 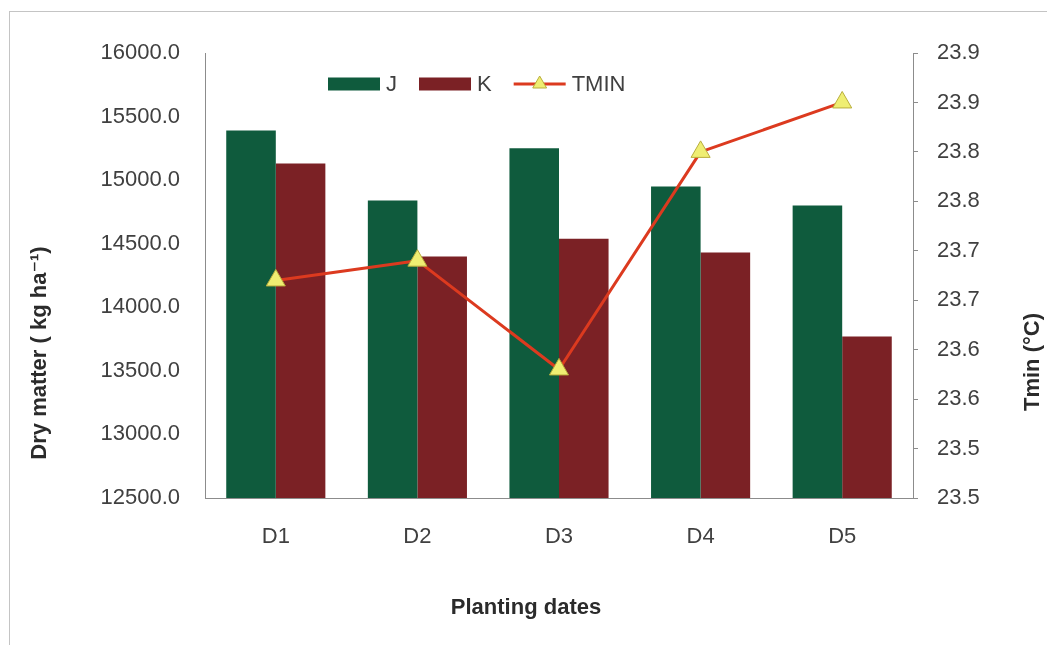 I want to click on y-tick-label: 14500.0, so click(x=140, y=242).